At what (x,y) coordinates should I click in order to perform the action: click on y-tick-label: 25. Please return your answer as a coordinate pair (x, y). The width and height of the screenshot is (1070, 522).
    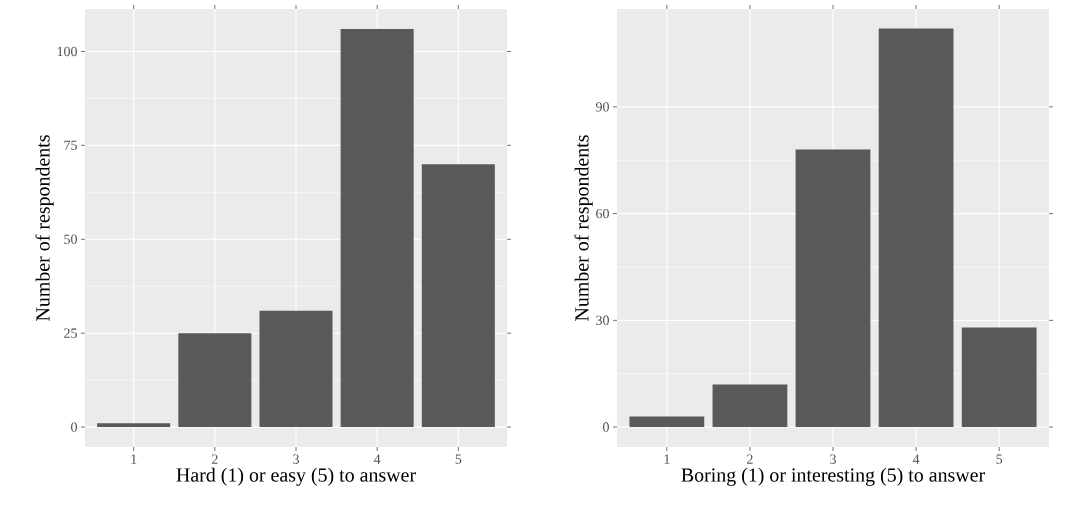
    Looking at the image, I should click on (70, 333).